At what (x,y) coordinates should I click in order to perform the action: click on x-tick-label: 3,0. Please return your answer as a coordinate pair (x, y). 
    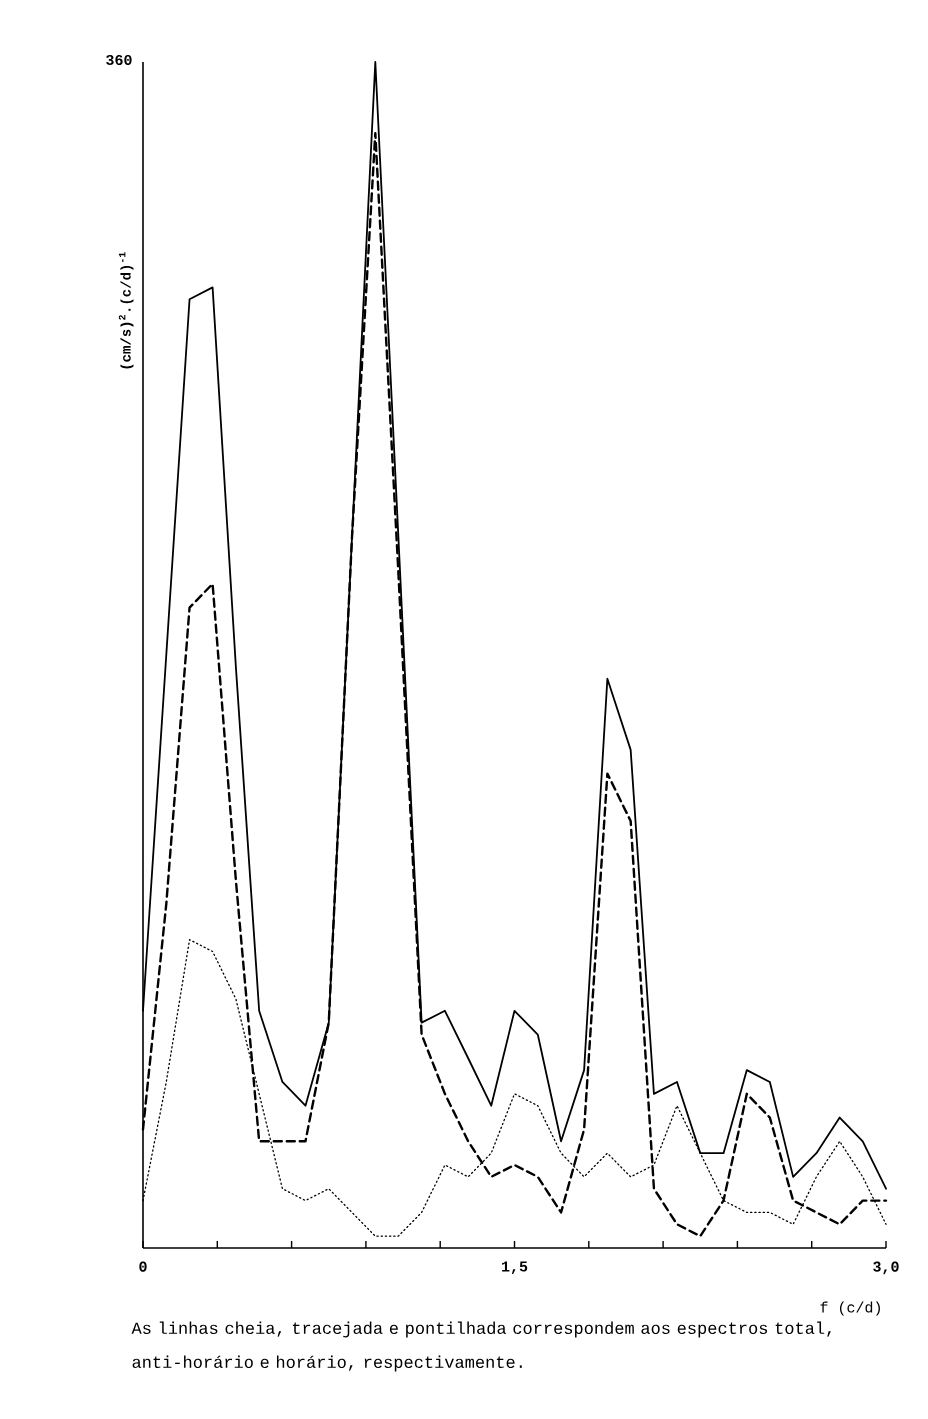
    Looking at the image, I should click on (886, 1268).